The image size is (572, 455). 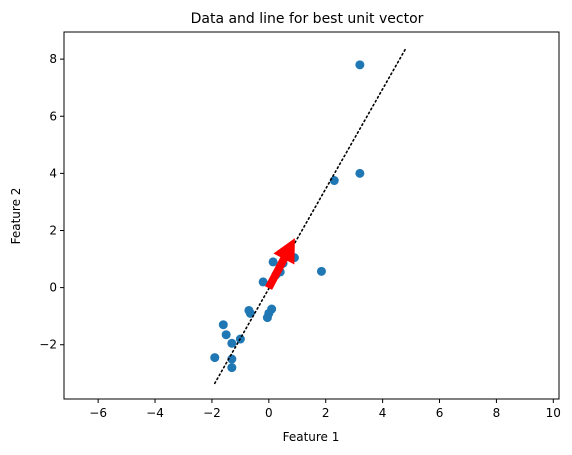 I want to click on x-tick-label: −6, so click(x=98, y=413).